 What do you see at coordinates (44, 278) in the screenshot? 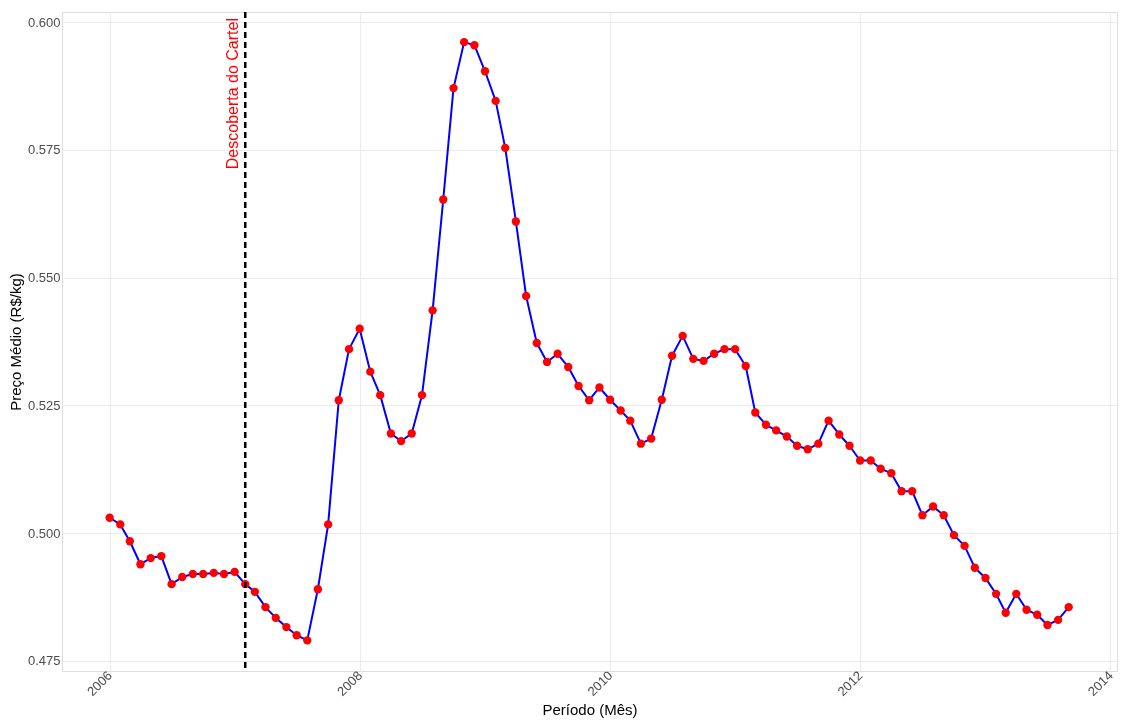
I see `y-tick-label: 0.550` at bounding box center [44, 278].